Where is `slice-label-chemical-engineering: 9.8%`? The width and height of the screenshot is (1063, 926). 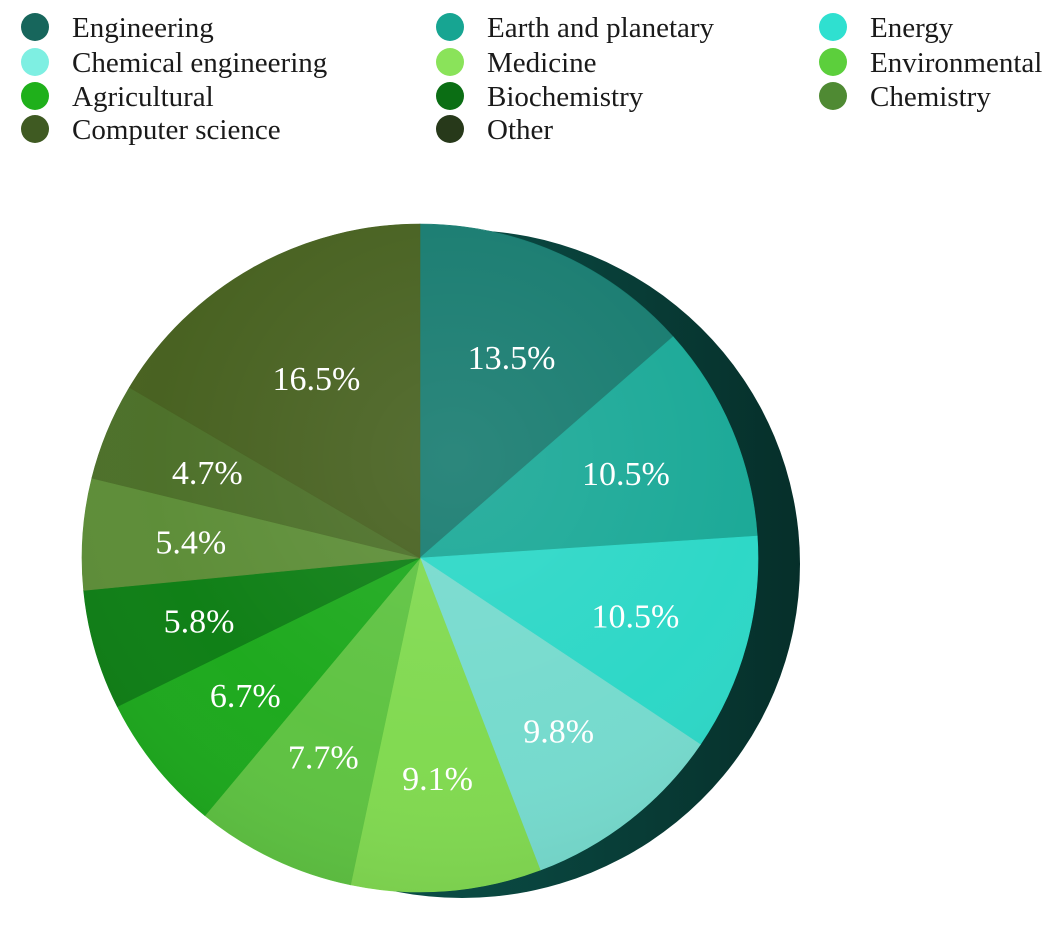 slice-label-chemical-engineering: 9.8% is located at coordinates (558, 732).